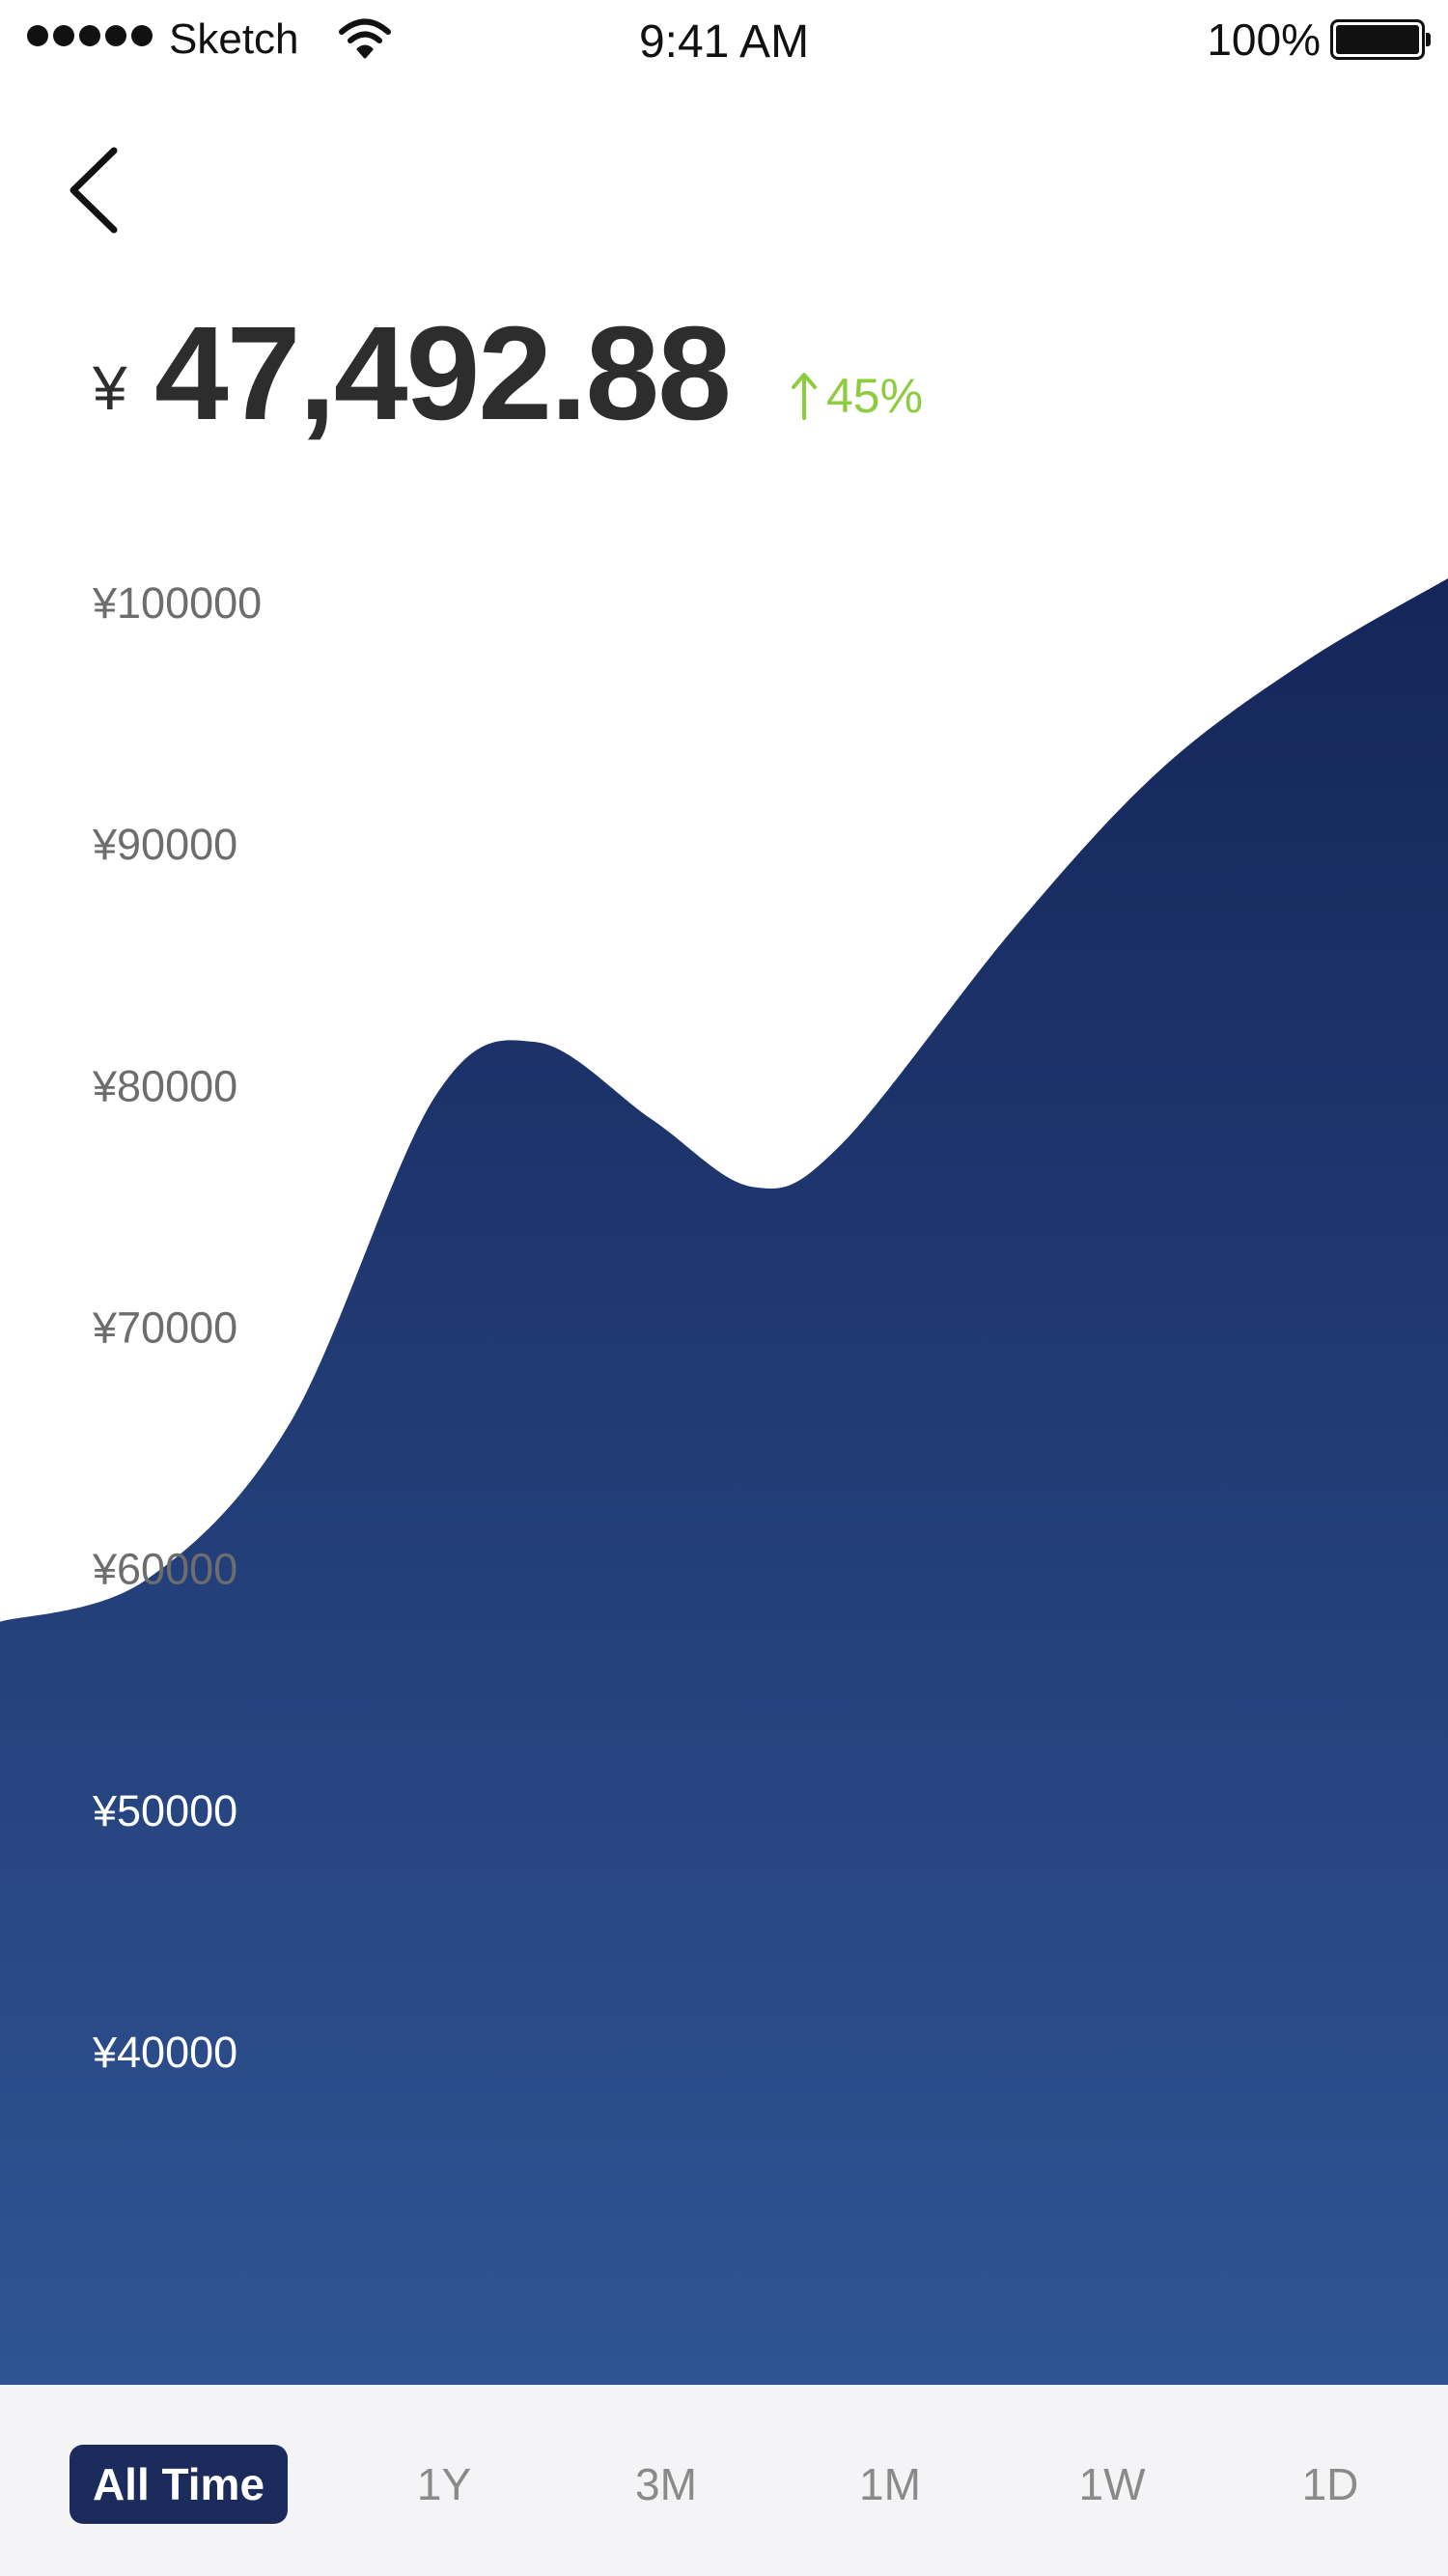 The height and width of the screenshot is (2576, 1448). I want to click on battery-icon, so click(1380, 40).